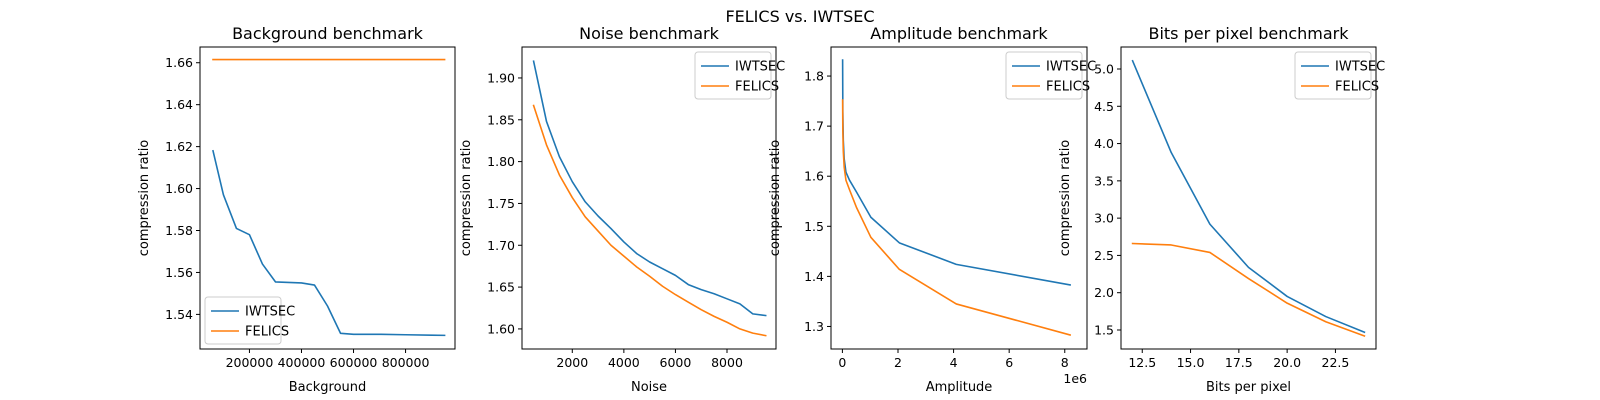 Image resolution: width=1600 pixels, height=400 pixels. I want to click on amplitude-legend: IWTSEC FELICS, so click(1050, 75).